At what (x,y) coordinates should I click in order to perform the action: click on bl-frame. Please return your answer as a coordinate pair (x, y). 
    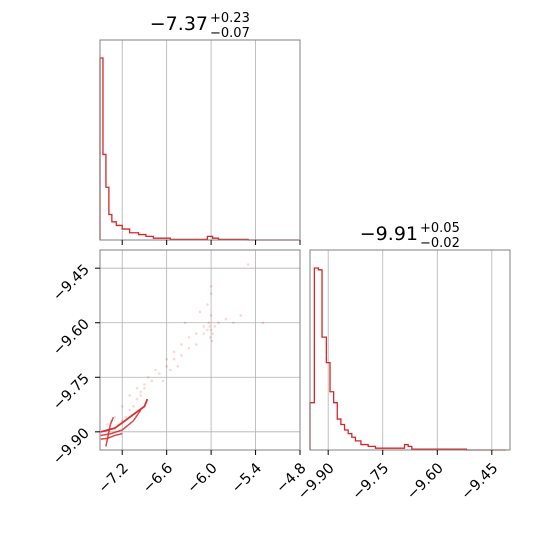
    Looking at the image, I should click on (200, 350).